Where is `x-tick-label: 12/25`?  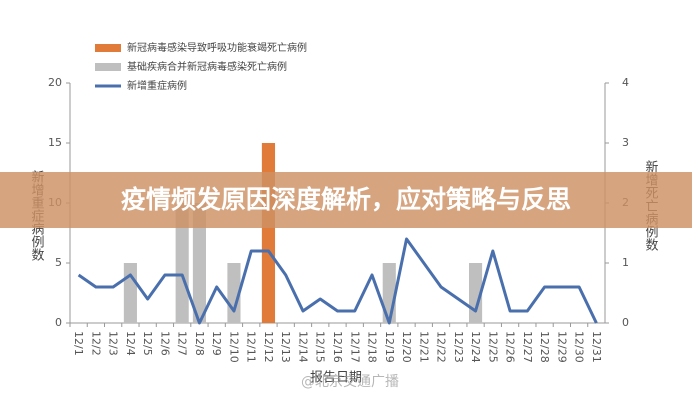 x-tick-label: 12/25 is located at coordinates (492, 347).